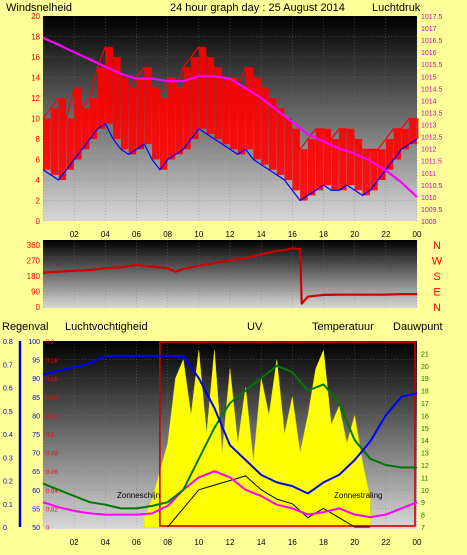  What do you see at coordinates (36, 472) in the screenshot?
I see `humidity-axis-tick: 65` at bounding box center [36, 472].